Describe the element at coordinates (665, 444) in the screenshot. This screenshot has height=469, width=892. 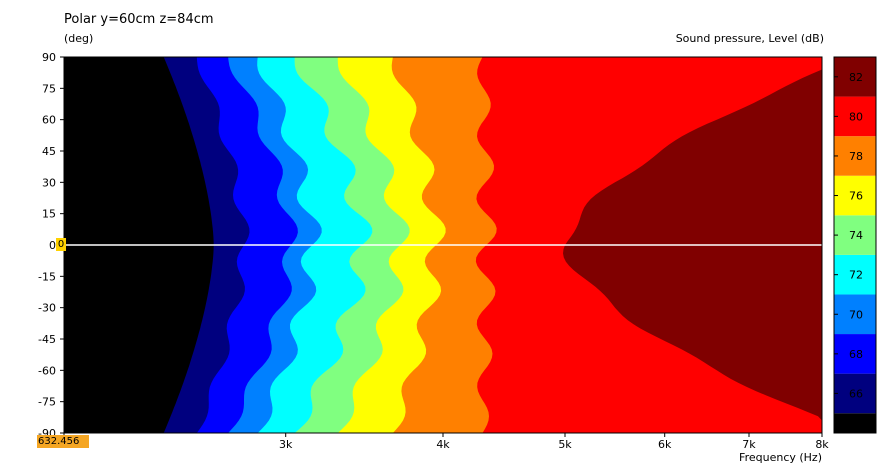
I see `x-tick-label: 6k` at that location.